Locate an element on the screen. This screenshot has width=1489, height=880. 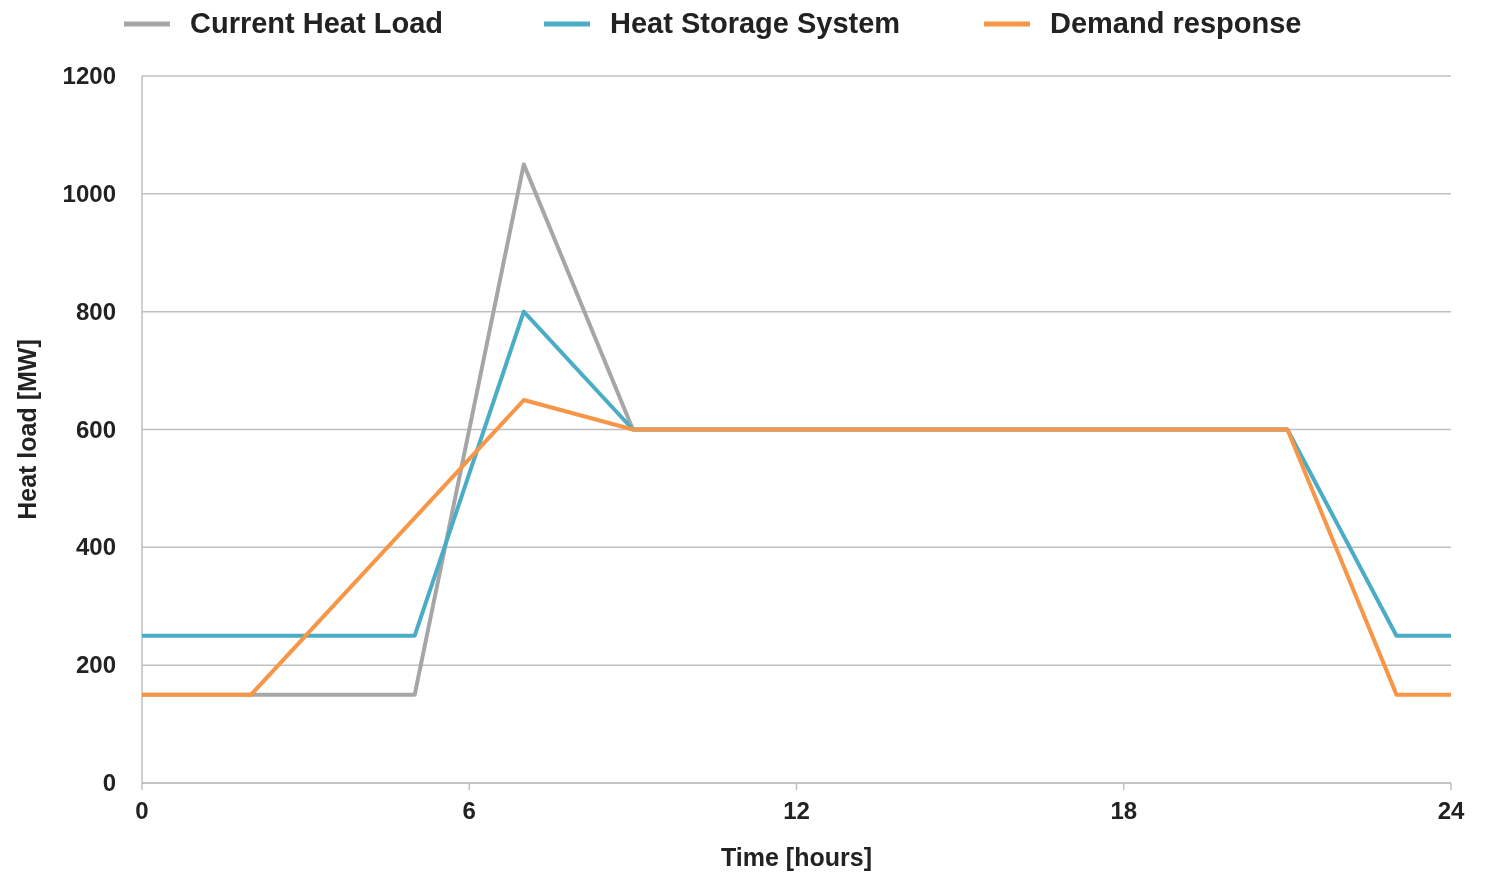
x-tick-label: 24 is located at coordinates (1451, 810).